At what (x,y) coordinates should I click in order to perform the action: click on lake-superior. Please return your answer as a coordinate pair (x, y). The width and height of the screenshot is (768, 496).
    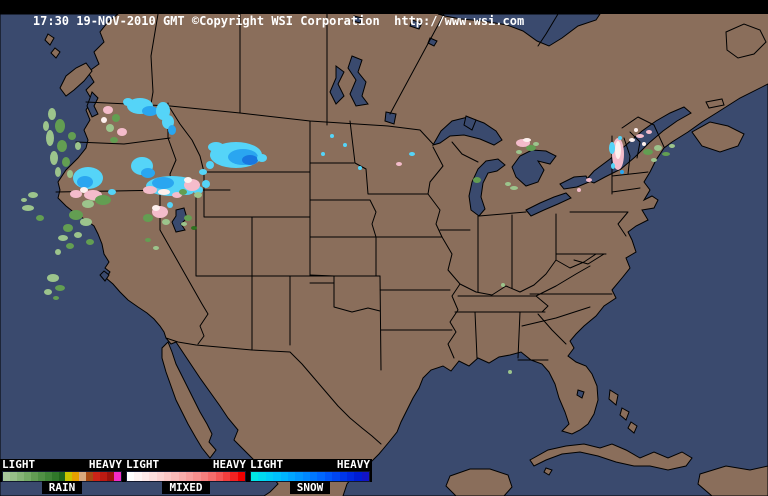
    Looking at the image, I should click on (467, 131).